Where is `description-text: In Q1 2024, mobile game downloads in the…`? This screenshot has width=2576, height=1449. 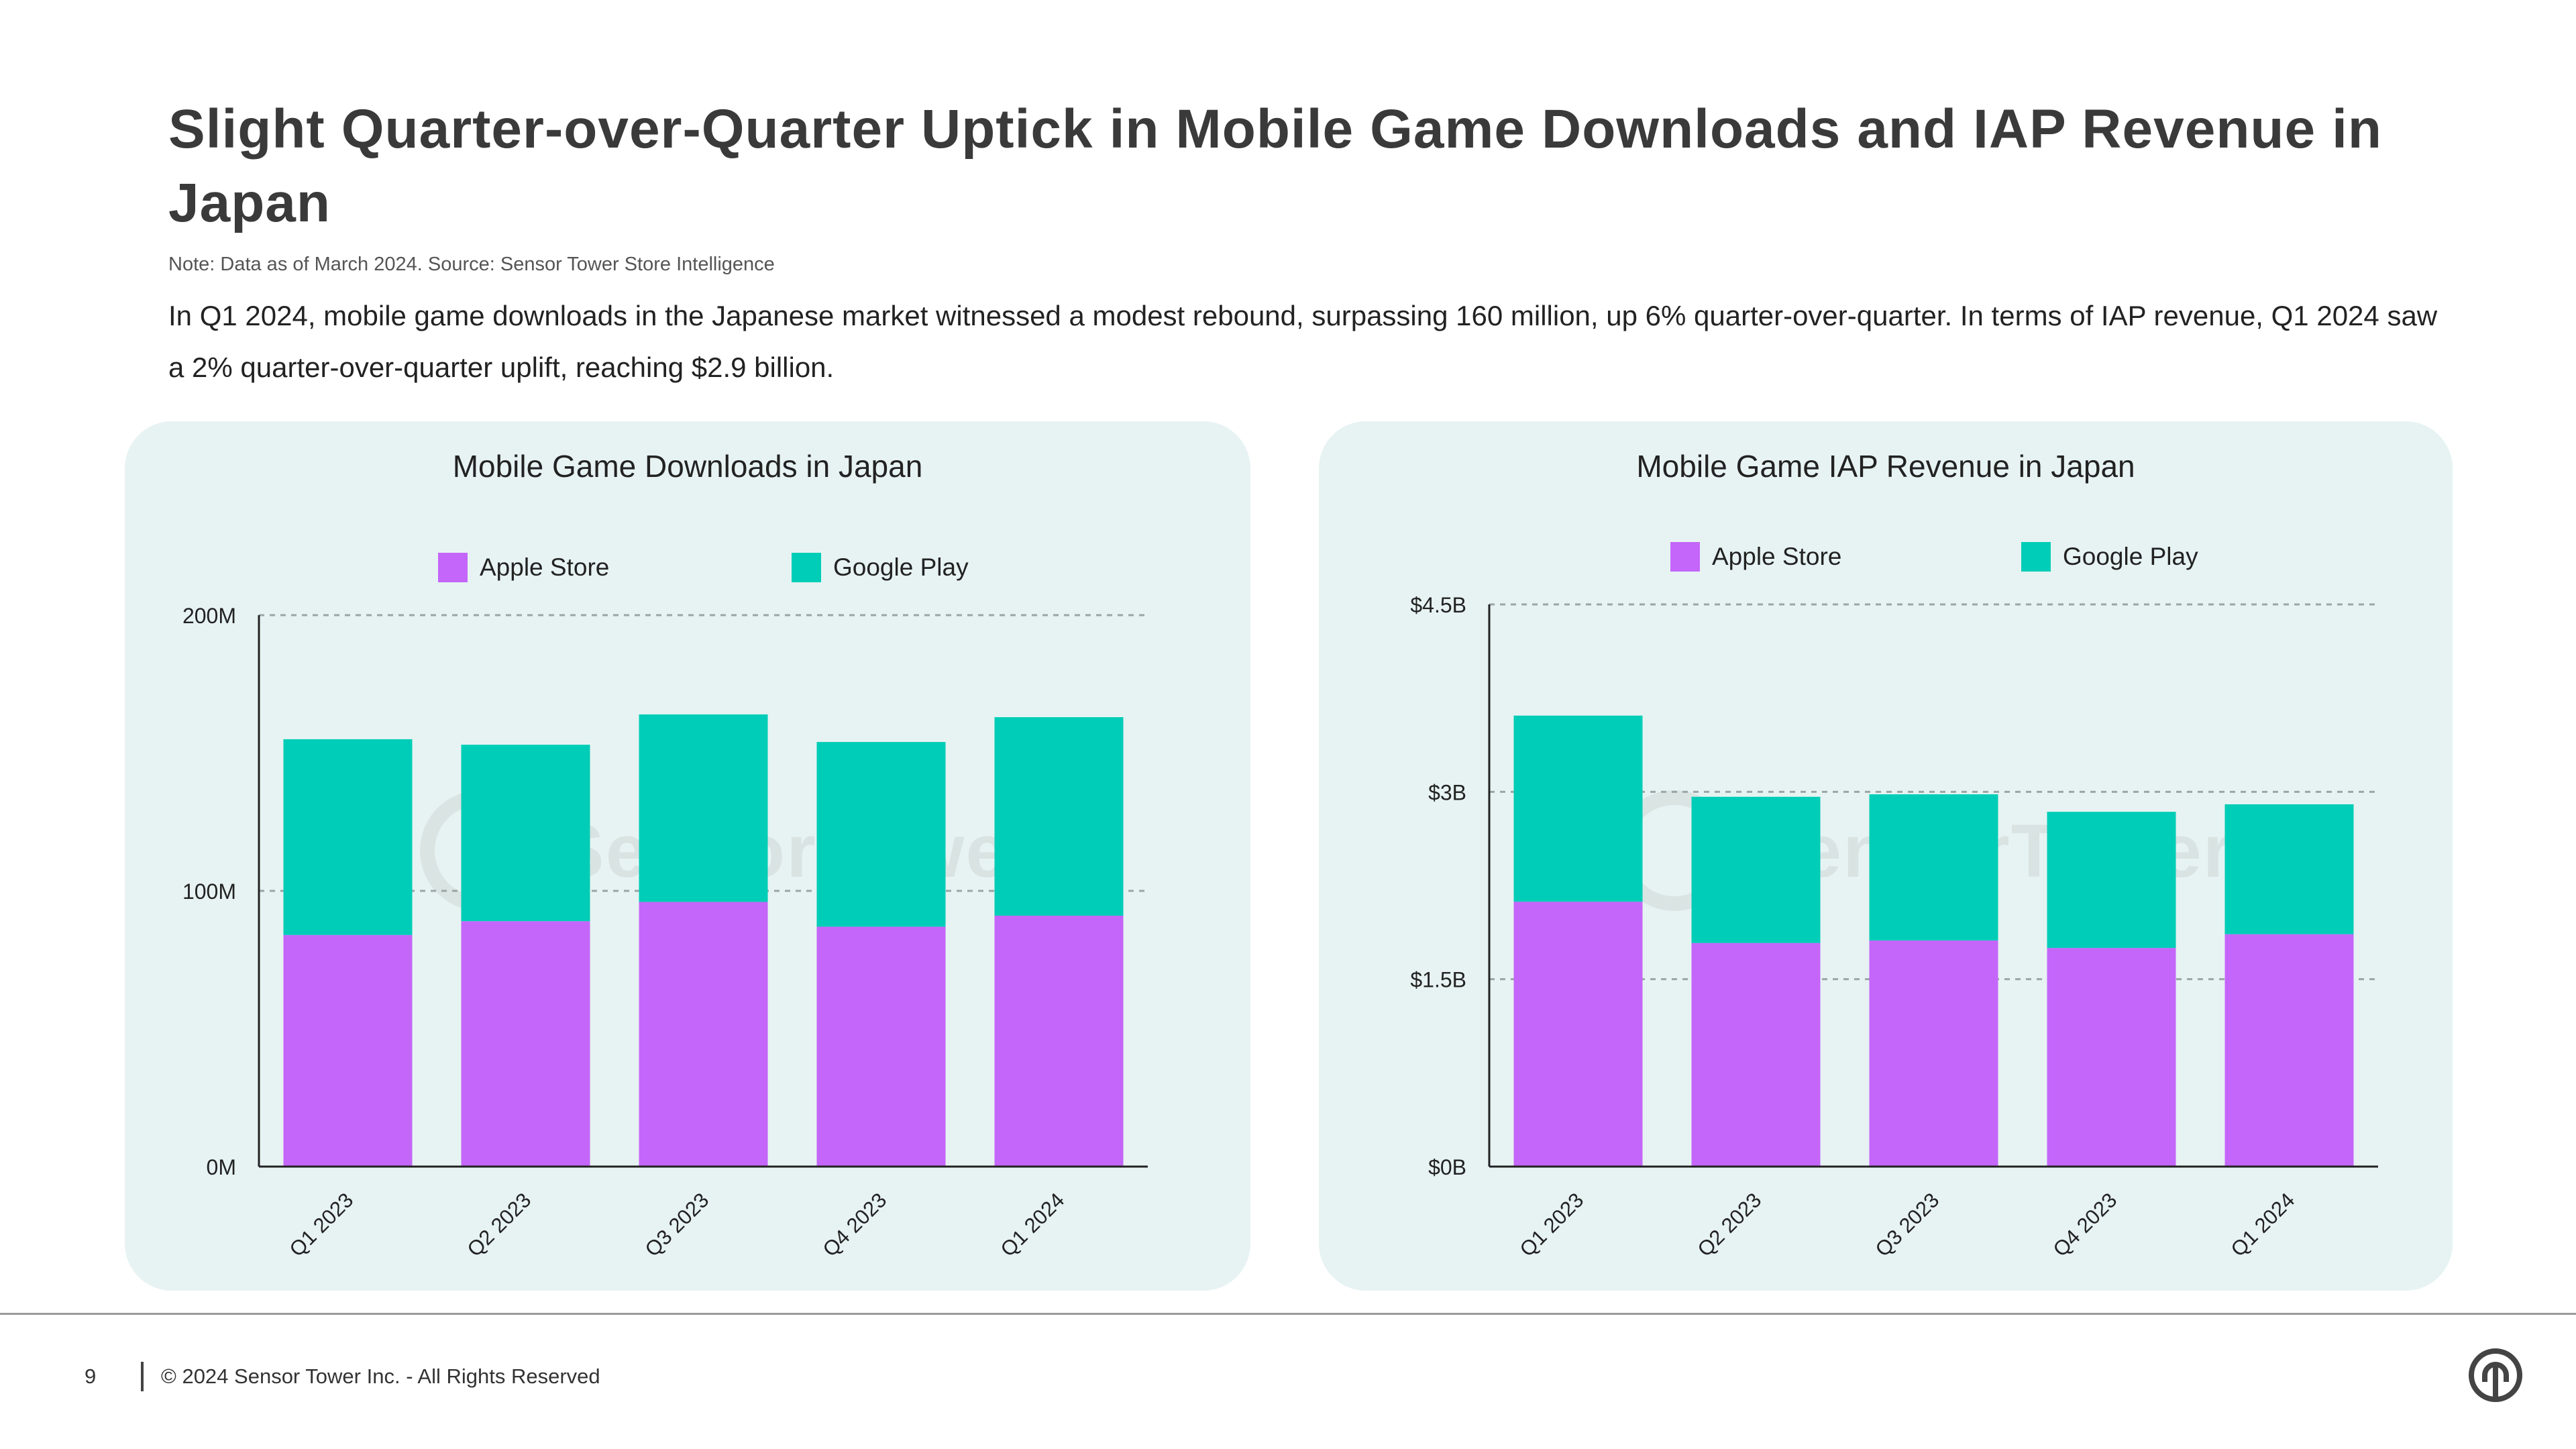 description-text: In Q1 2024, mobile game downloads in the… is located at coordinates (1303, 341).